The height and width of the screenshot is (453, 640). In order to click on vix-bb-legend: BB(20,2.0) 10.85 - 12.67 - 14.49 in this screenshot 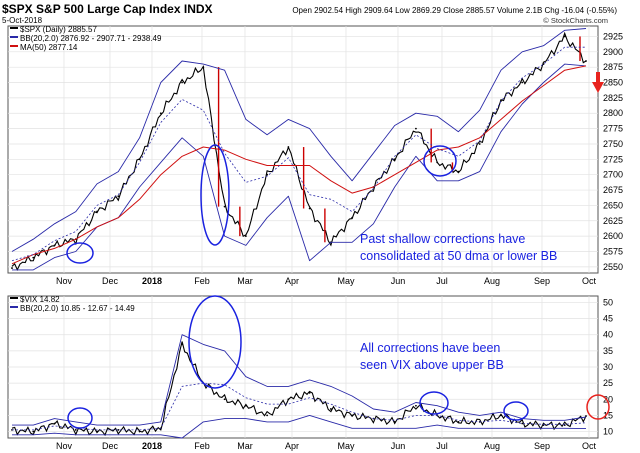, I will do `click(77, 308)`.